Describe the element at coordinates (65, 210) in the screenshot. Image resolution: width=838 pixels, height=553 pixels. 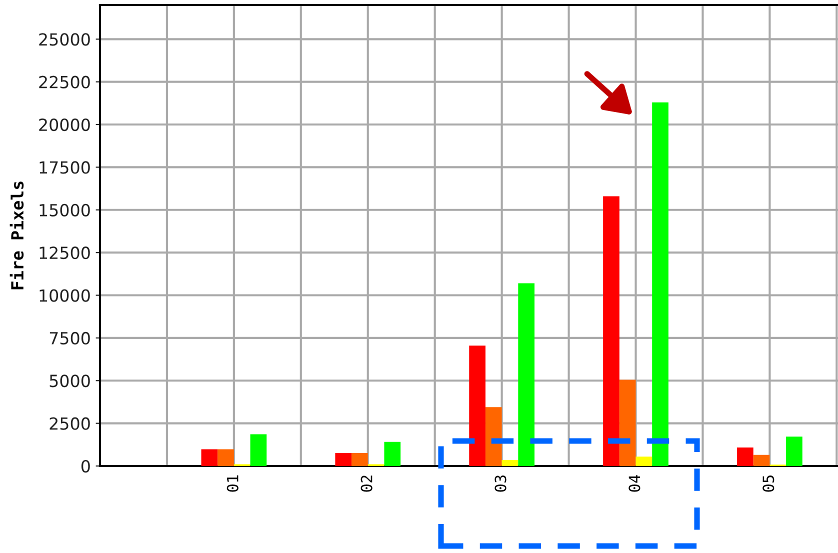
I see `y-tick-label: 15000` at that location.